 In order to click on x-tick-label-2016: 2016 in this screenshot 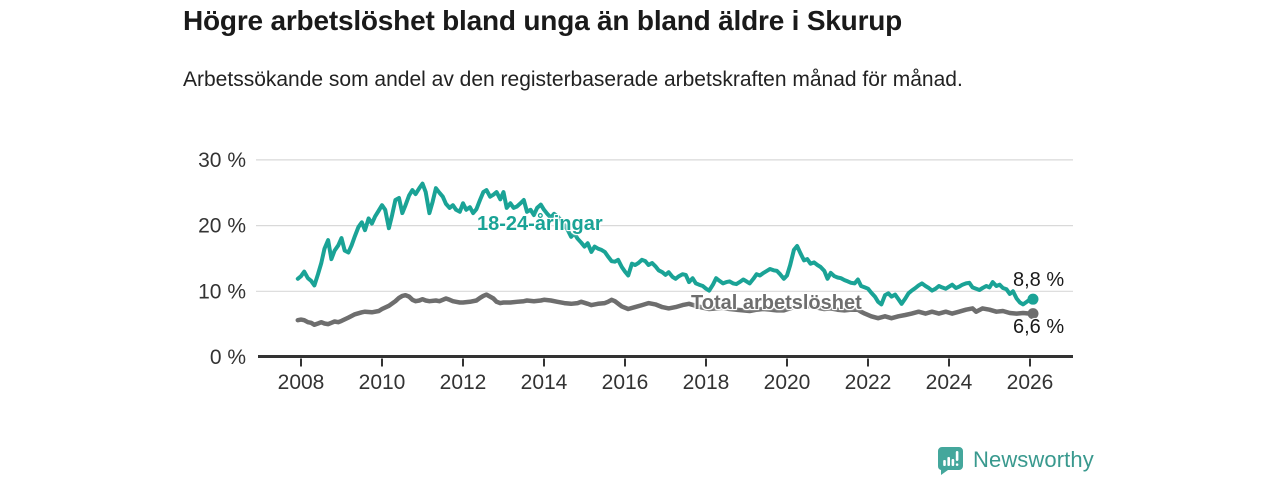, I will do `click(625, 382)`.